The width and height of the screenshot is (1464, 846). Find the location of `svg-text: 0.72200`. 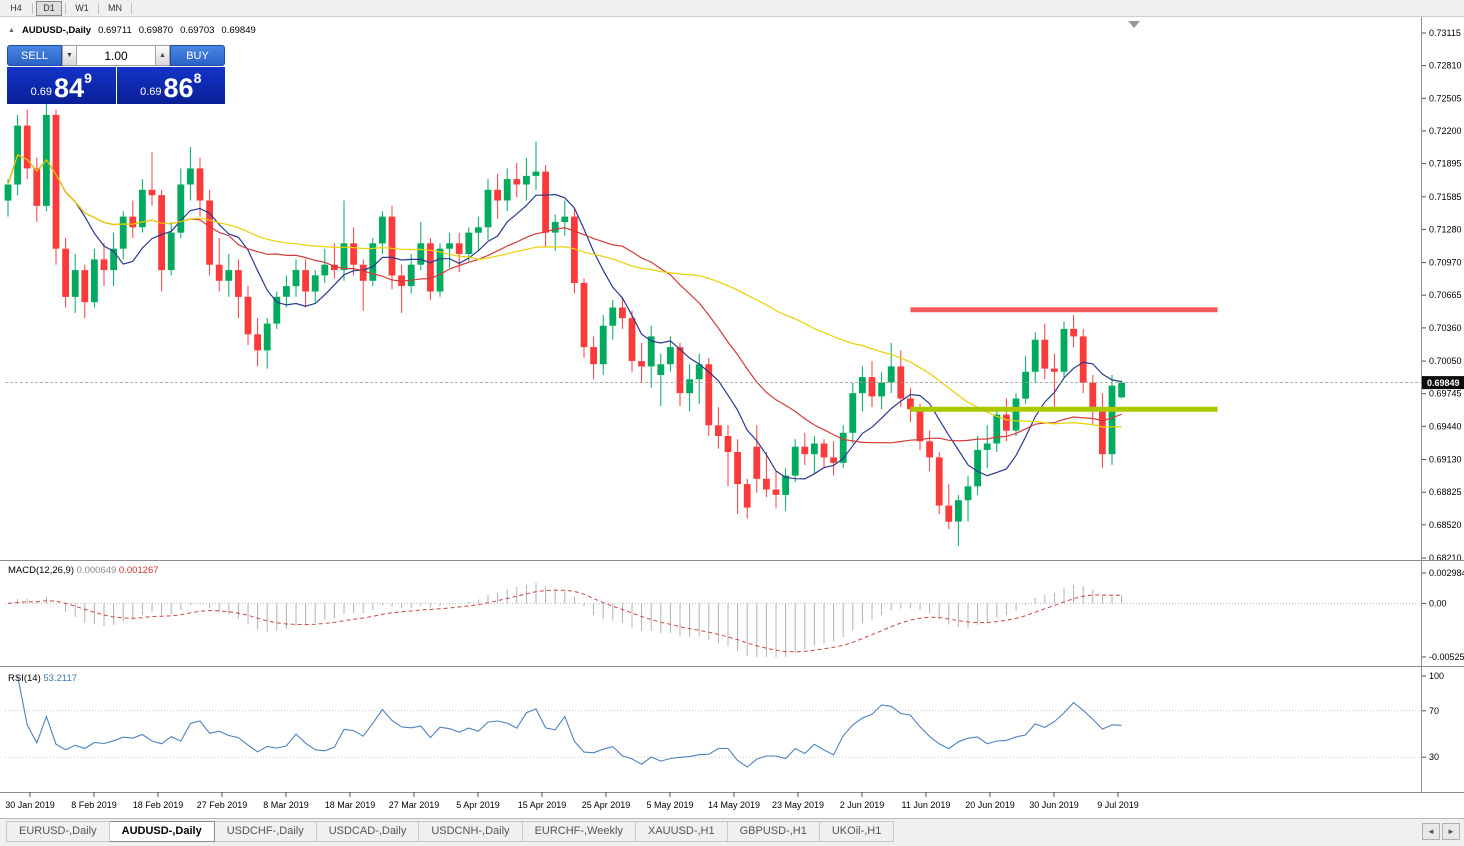

svg-text: 0.72200 is located at coordinates (1445, 131).